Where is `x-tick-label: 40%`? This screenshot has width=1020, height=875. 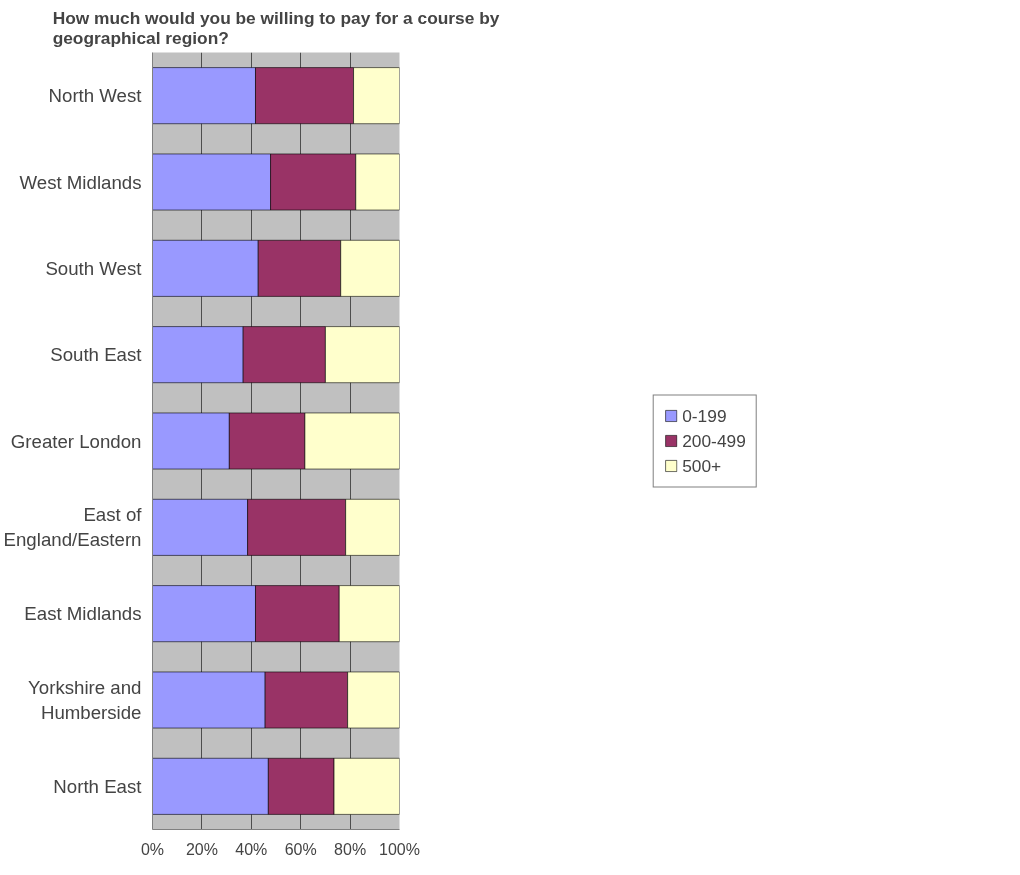
x-tick-label: 40% is located at coordinates (251, 849).